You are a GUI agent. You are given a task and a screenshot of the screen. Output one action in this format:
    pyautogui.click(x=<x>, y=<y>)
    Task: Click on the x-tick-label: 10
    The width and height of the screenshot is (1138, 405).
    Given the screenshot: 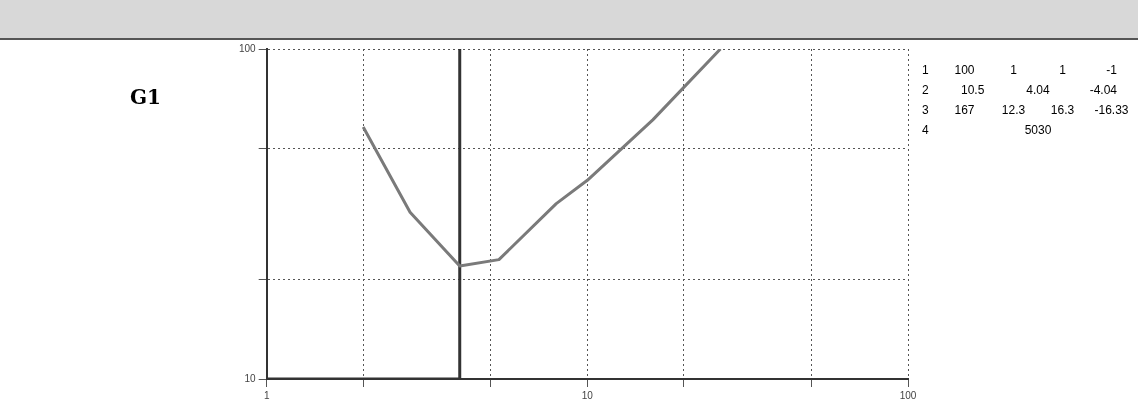 What is the action you would take?
    pyautogui.click(x=587, y=395)
    